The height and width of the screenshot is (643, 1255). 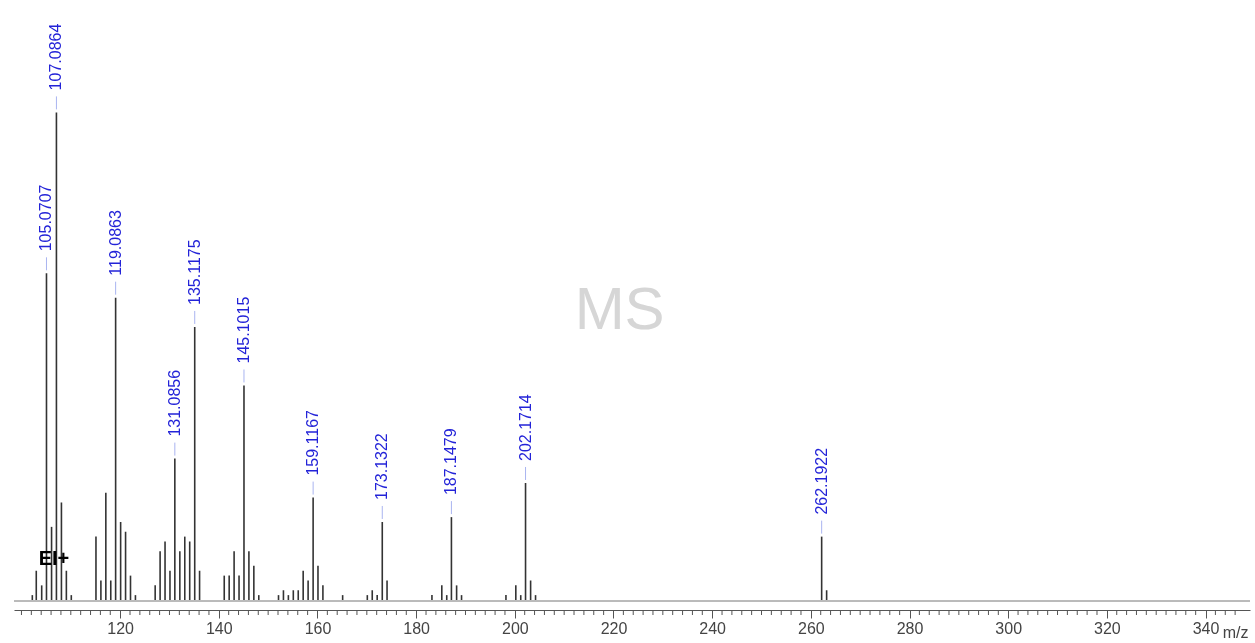 I want to click on x-axis-title: m/z, so click(x=1235, y=632).